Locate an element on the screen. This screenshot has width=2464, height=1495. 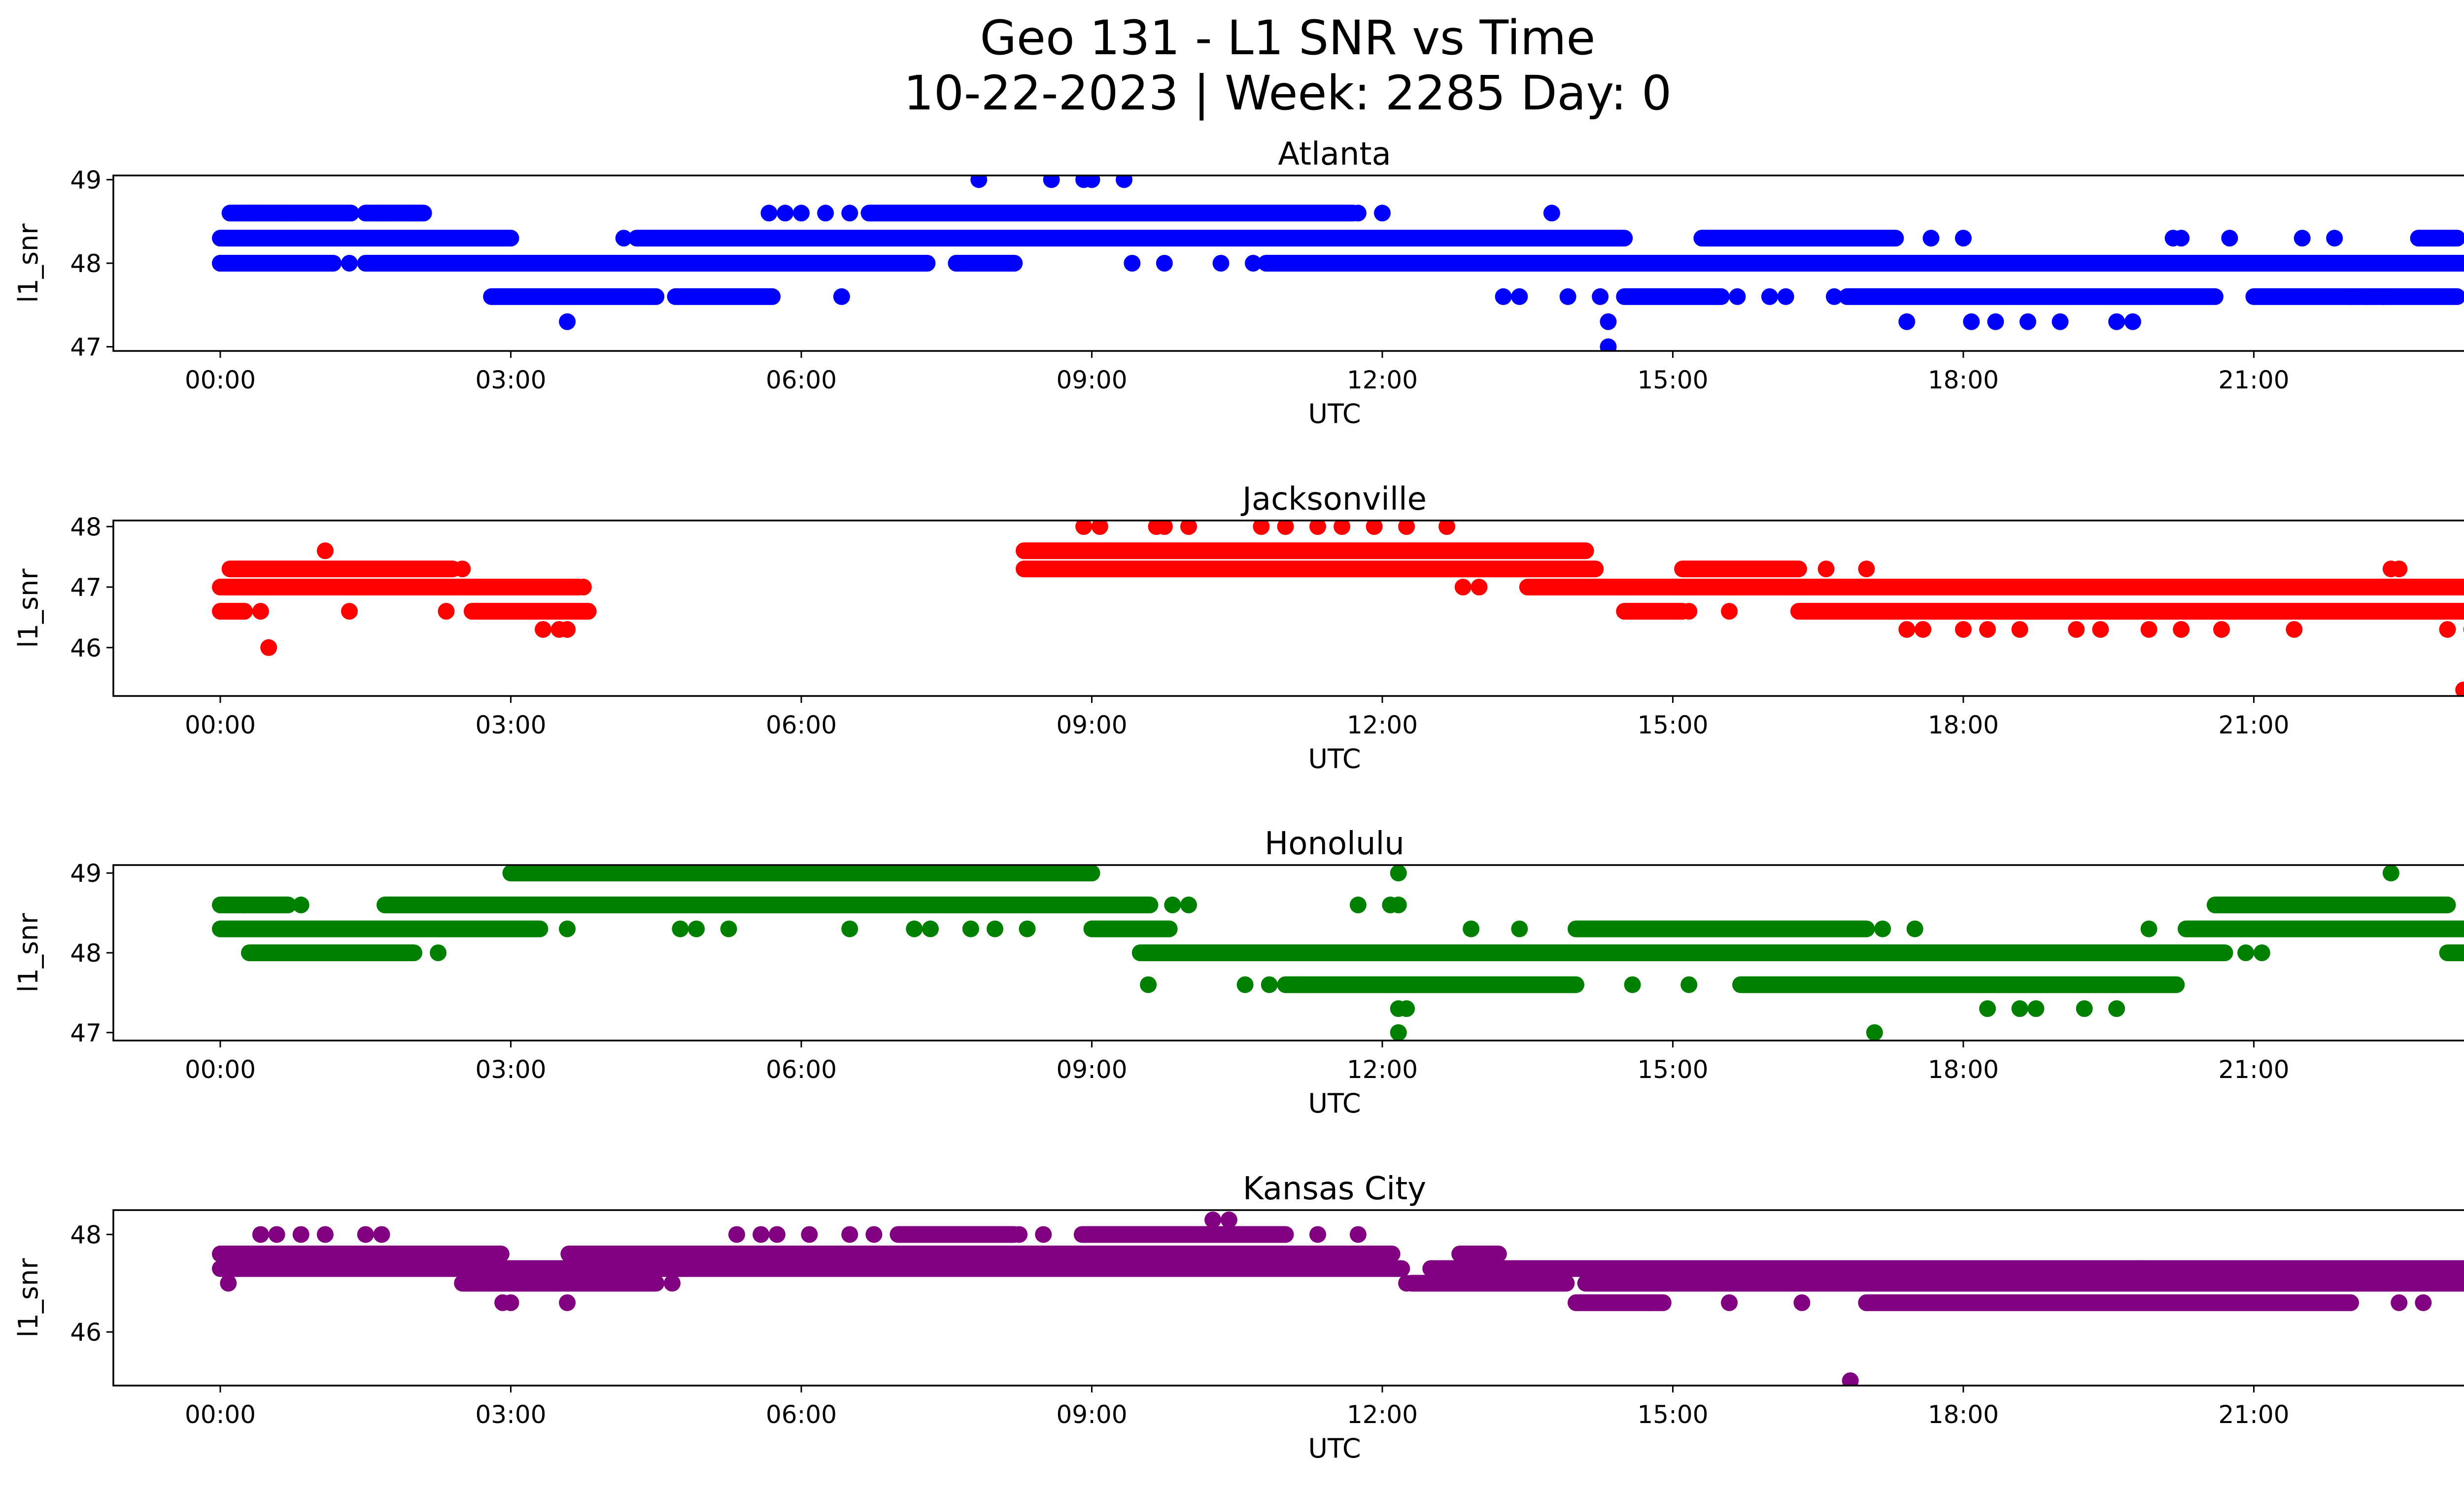
plot-frame is located at coordinates (1288, 608).